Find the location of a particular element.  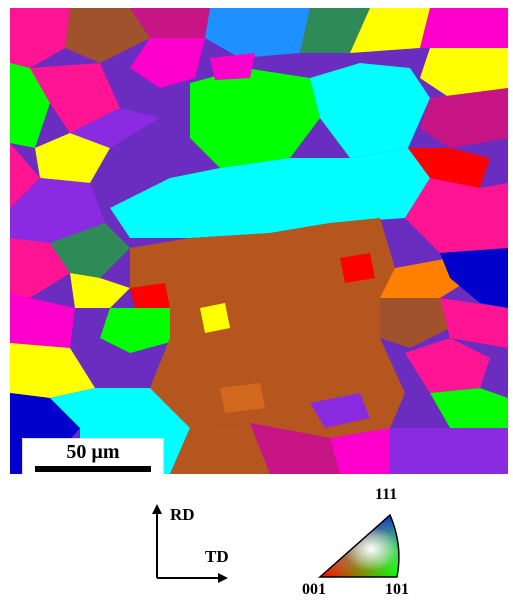

td-label: TD is located at coordinates (217, 556).